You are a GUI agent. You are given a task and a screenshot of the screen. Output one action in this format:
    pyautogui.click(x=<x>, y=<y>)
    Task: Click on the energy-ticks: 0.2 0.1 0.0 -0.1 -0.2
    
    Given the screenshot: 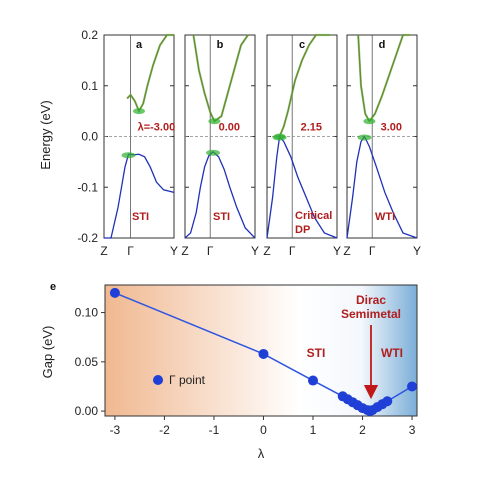 What is the action you would take?
    pyautogui.click(x=87, y=136)
    